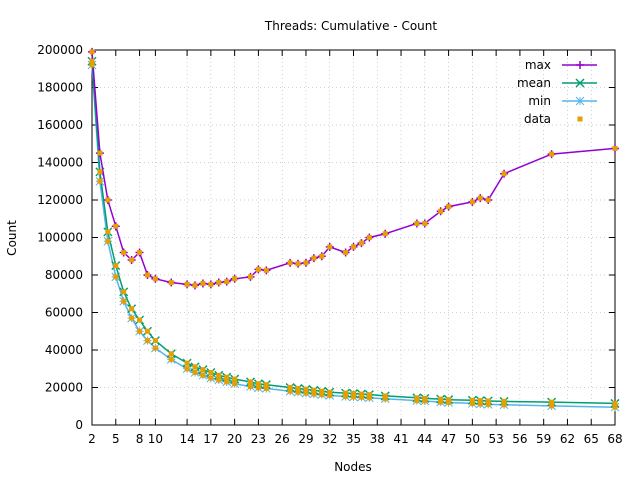 Image resolution: width=640 pixels, height=480 pixels. What do you see at coordinates (60, 200) in the screenshot?
I see `y-tick-label: 120000` at bounding box center [60, 200].